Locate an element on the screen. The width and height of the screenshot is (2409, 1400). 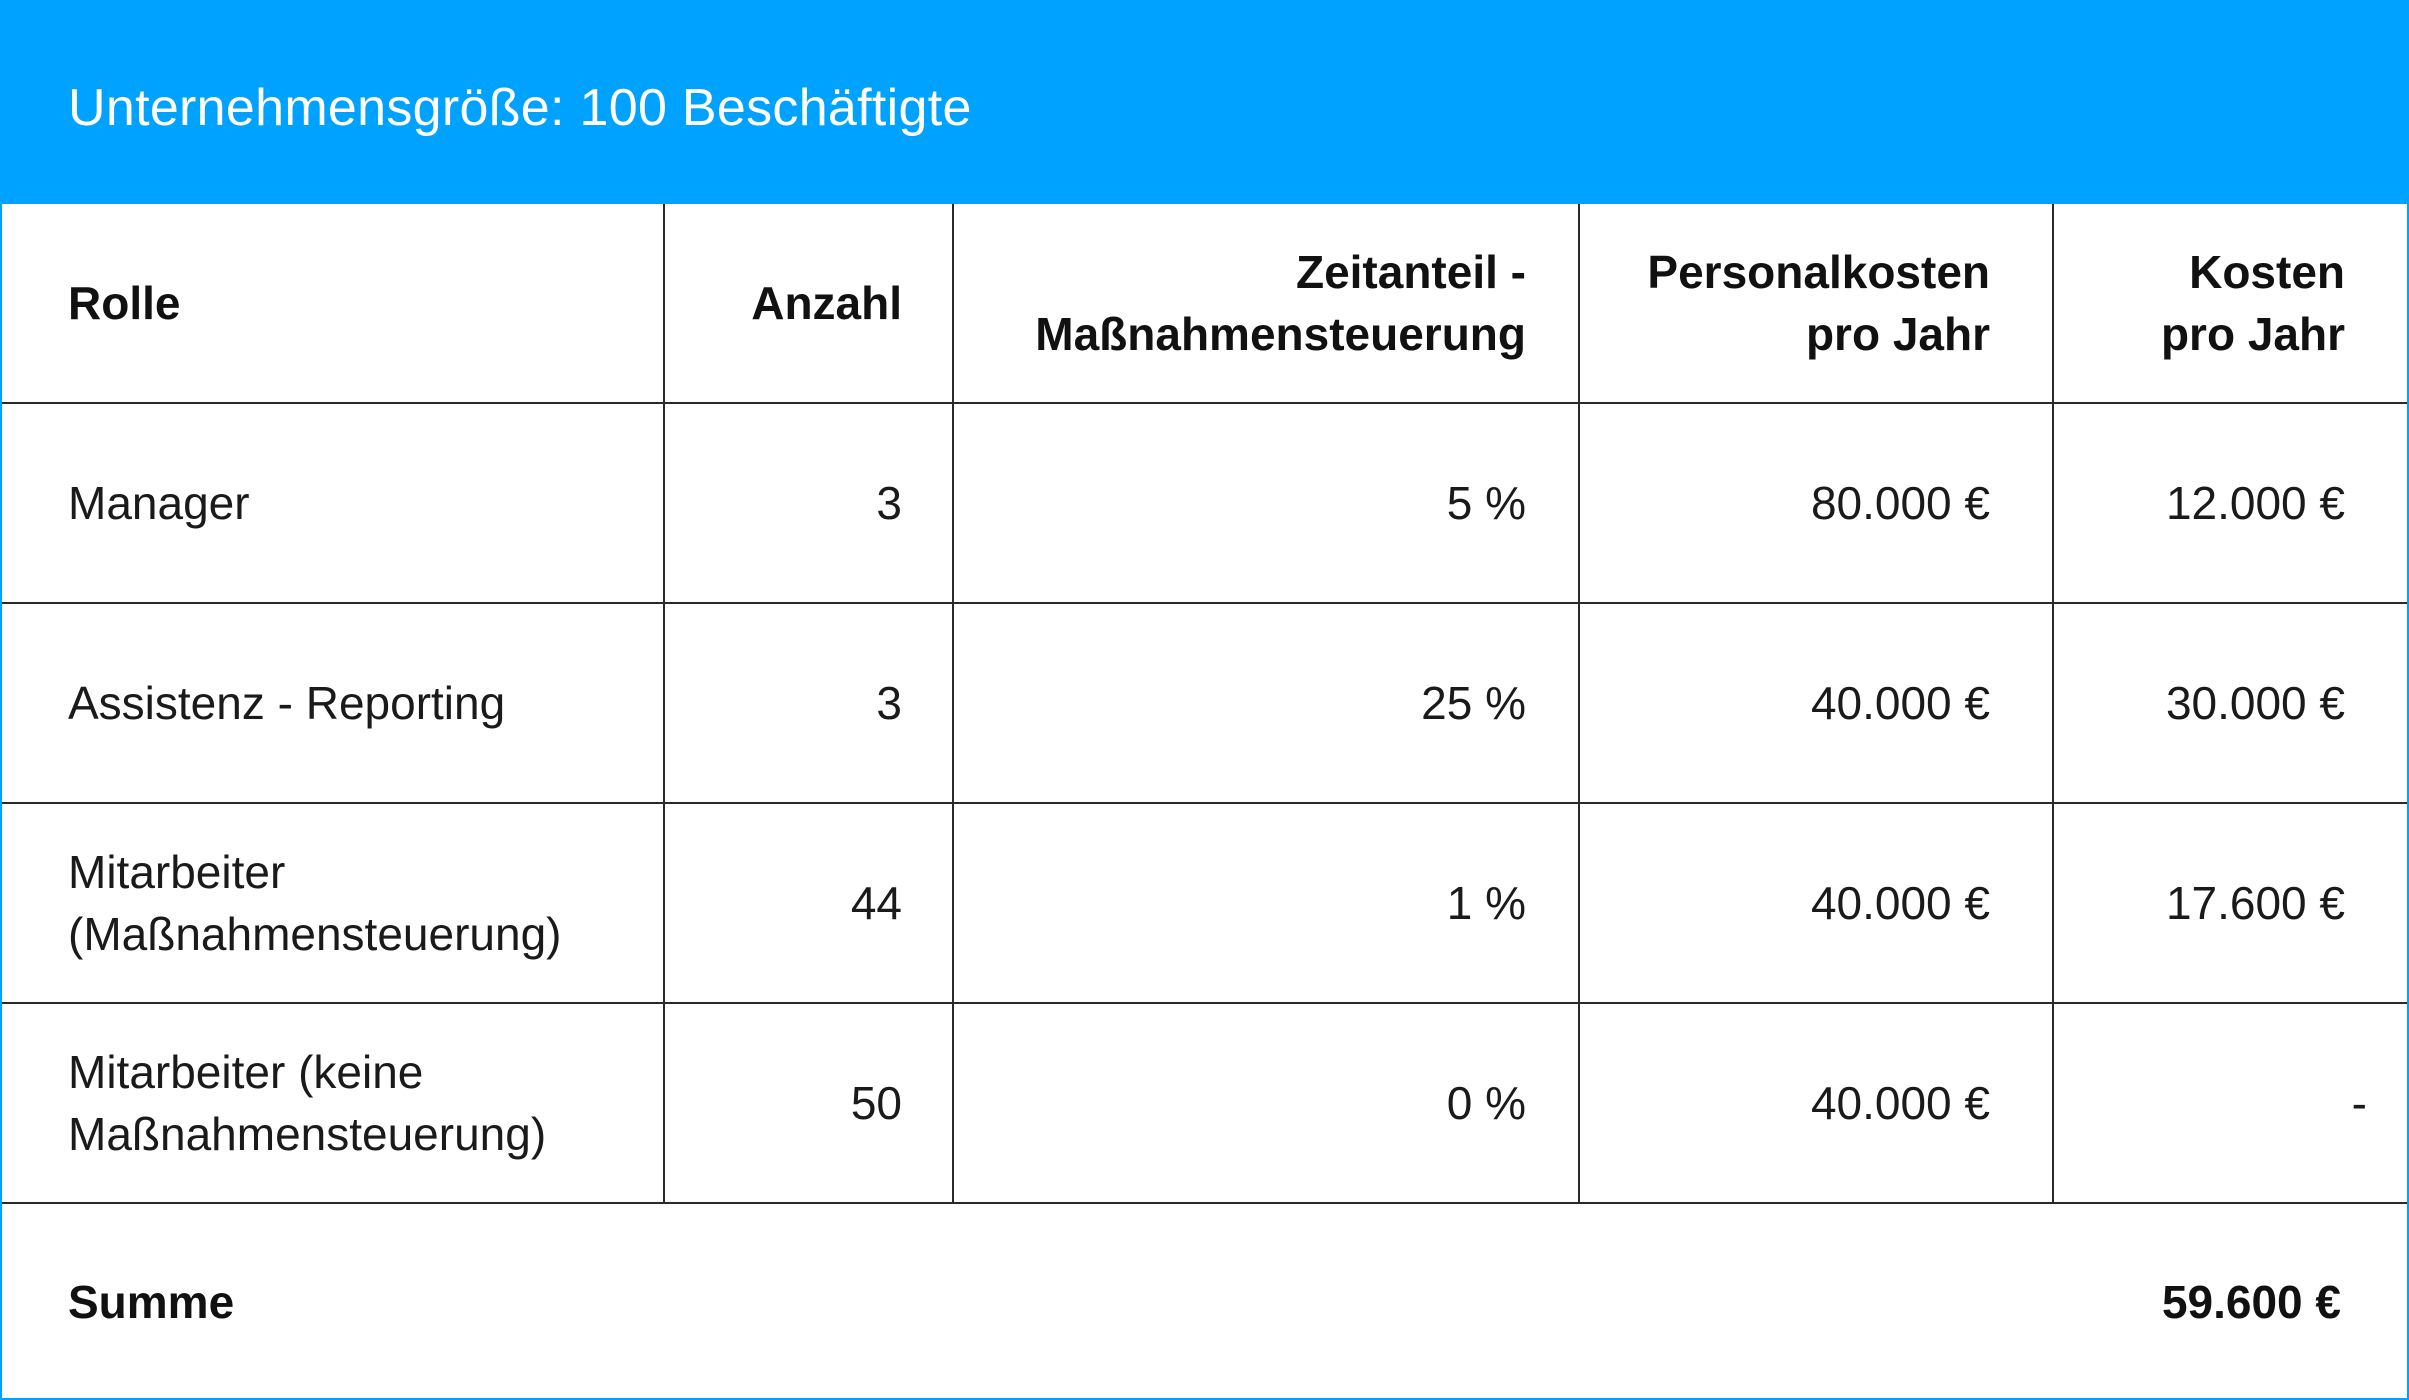
summary-value: 59.600 € is located at coordinates (2230, 1301).